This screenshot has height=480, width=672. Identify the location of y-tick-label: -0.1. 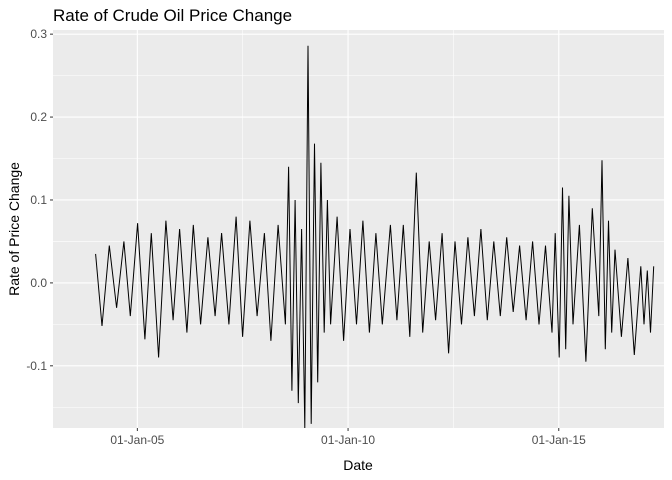
(36, 366).